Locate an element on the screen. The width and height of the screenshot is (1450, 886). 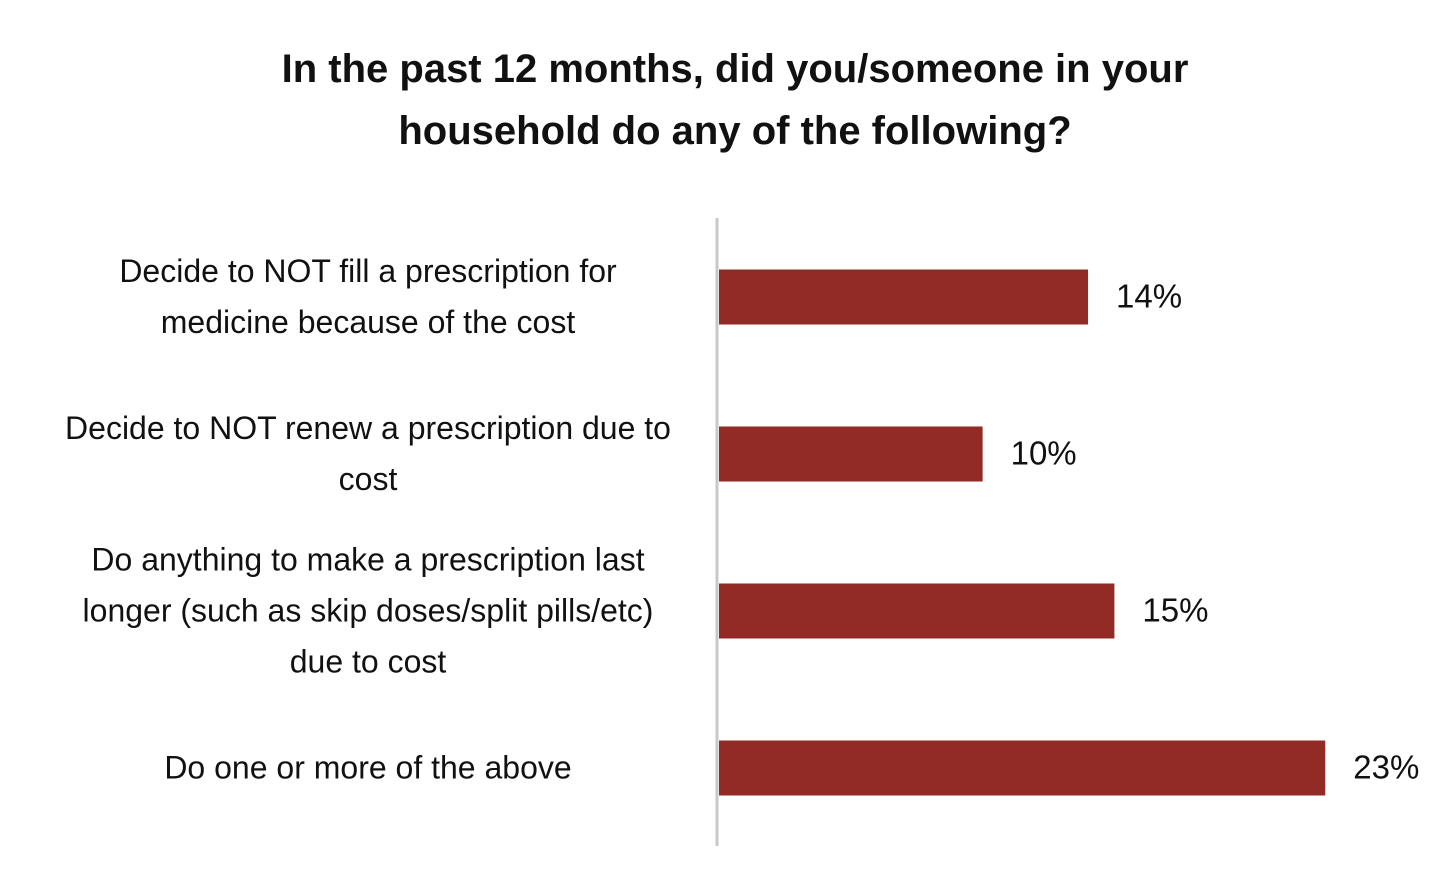
value-label: 14% is located at coordinates (1149, 296).